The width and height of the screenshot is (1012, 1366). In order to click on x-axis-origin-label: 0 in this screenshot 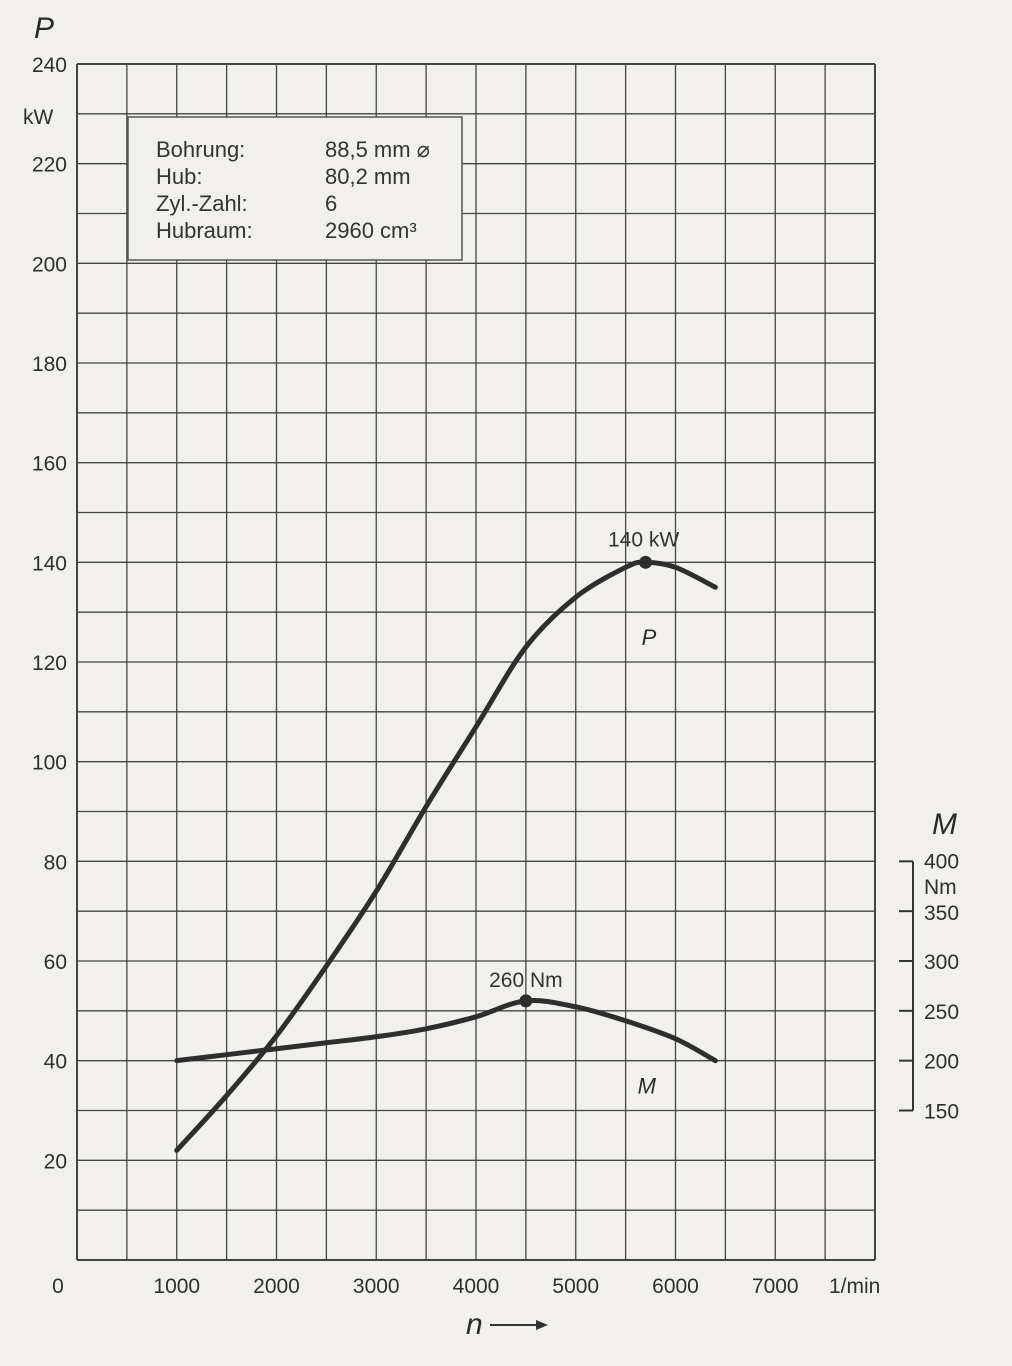, I will do `click(58, 1286)`.